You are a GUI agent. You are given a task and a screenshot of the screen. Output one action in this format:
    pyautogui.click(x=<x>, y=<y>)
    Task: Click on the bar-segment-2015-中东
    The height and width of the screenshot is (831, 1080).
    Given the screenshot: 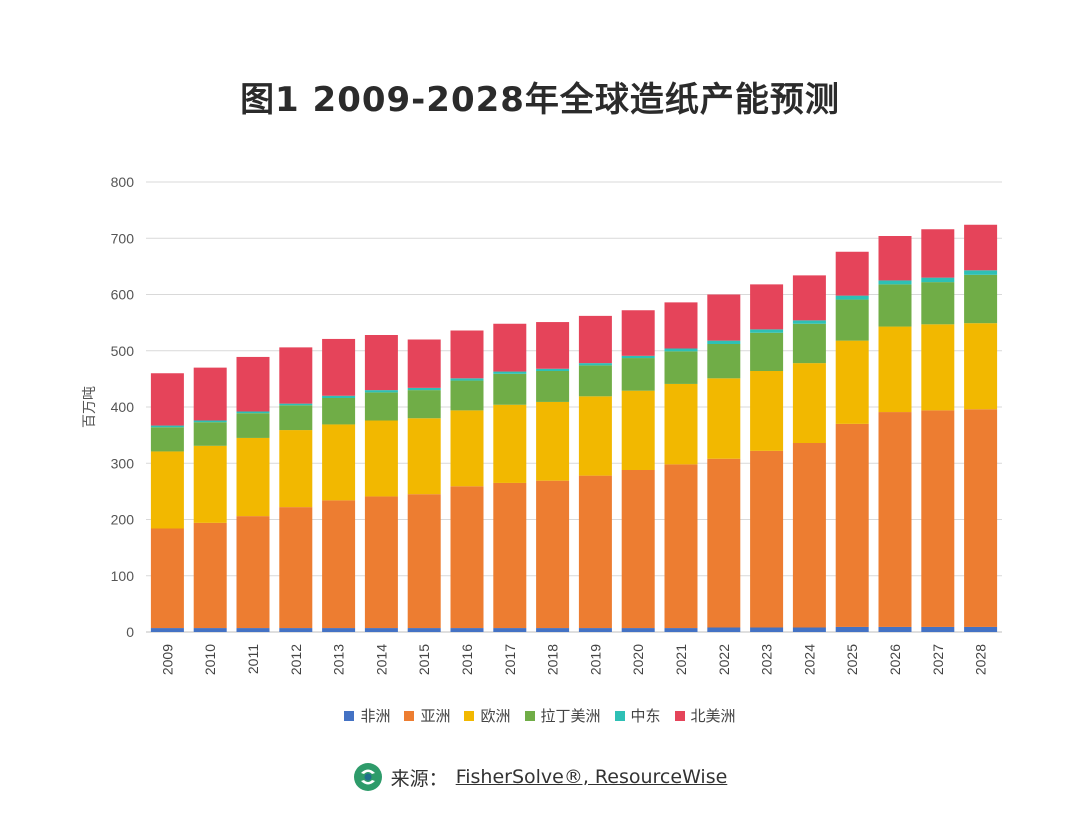 What is the action you would take?
    pyautogui.click(x=424, y=389)
    